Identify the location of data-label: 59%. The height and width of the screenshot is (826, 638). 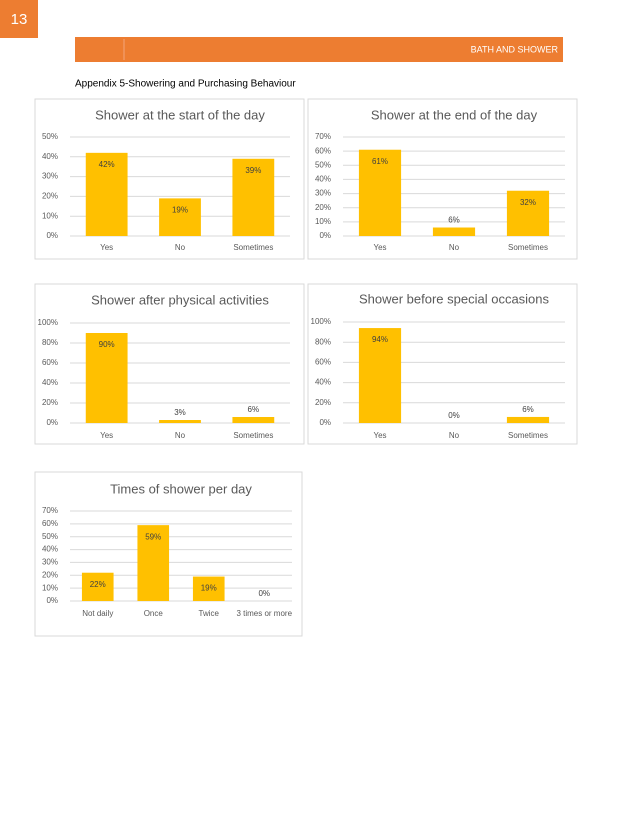
(153, 536).